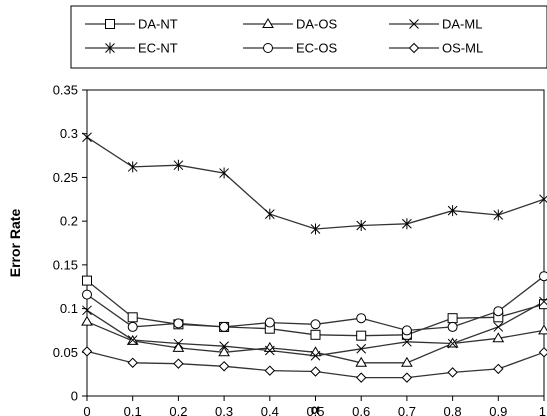 The width and height of the screenshot is (547, 416). Describe the element at coordinates (69, 133) in the screenshot. I see `y-tick-label: 0.3` at that location.